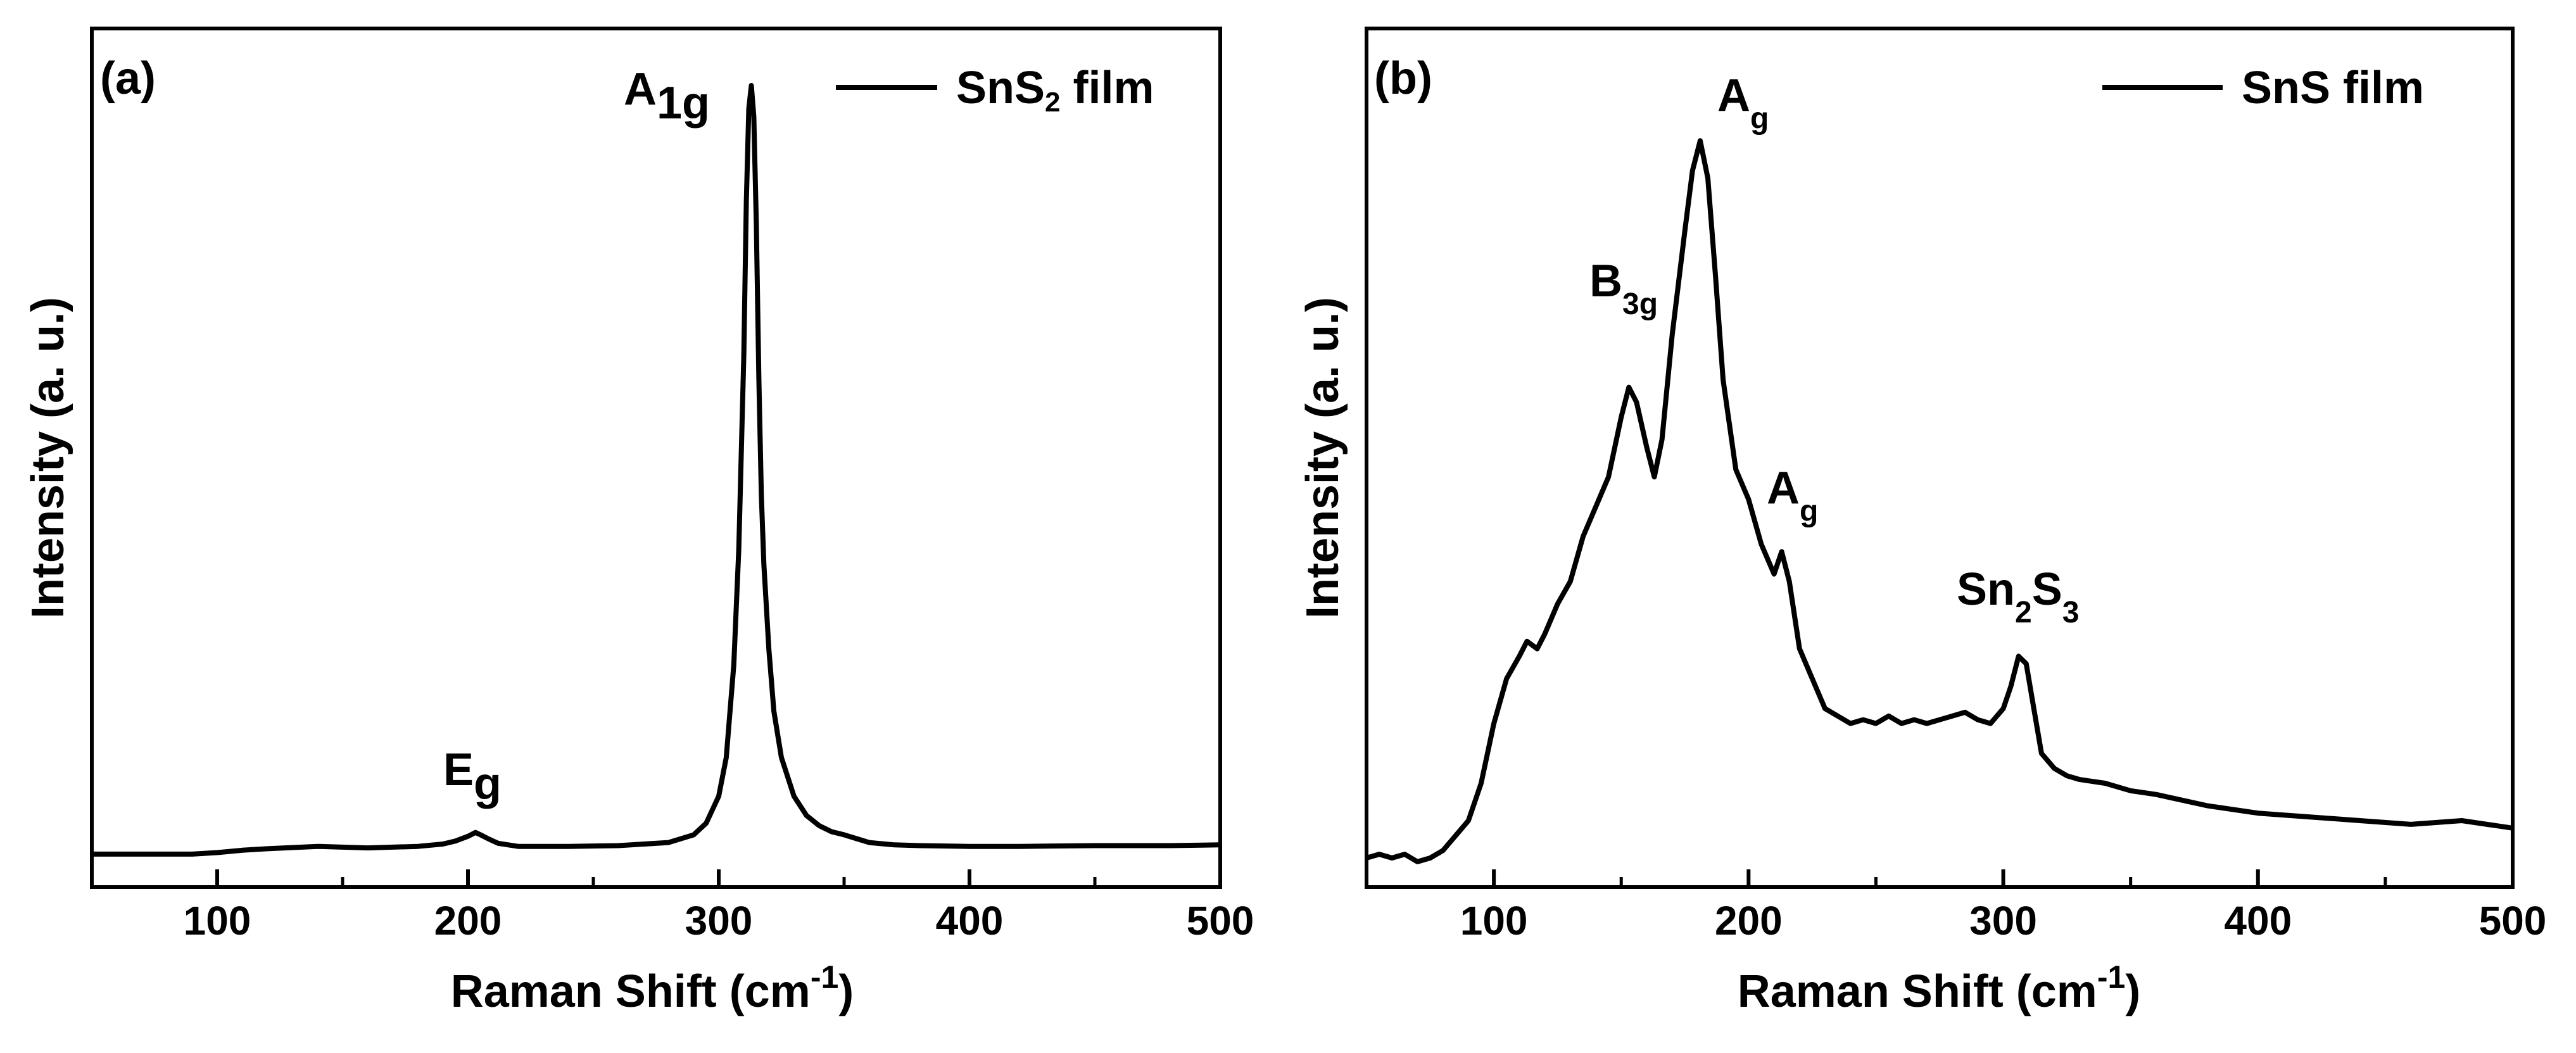 Image resolution: width=2576 pixels, height=1053 pixels. What do you see at coordinates (1403, 78) in the screenshot?
I see `panel-label: (b)` at bounding box center [1403, 78].